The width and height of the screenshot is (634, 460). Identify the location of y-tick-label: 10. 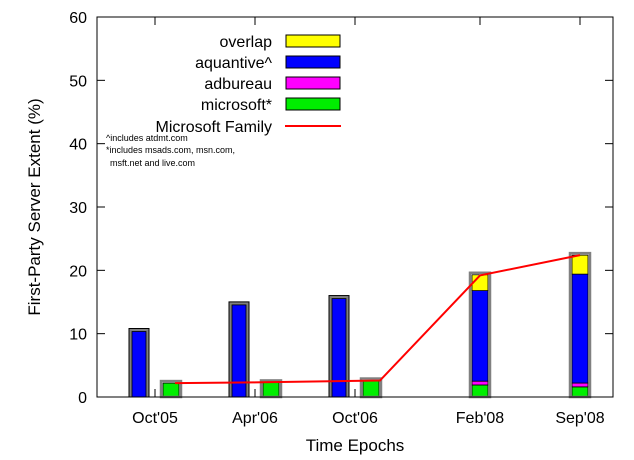
(78, 335).